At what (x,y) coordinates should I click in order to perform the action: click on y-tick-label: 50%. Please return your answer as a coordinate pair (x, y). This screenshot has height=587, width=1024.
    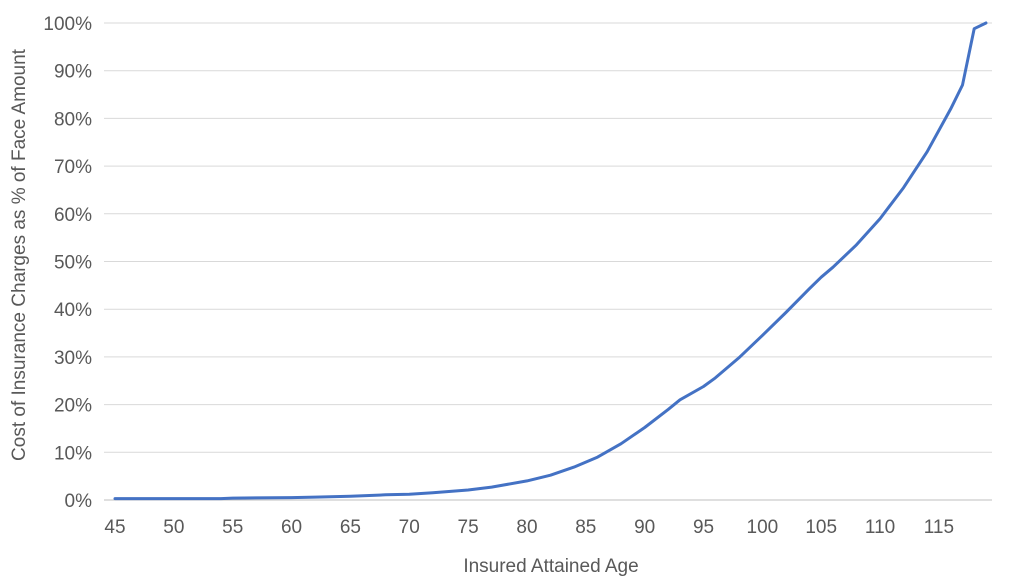
    Looking at the image, I should click on (73, 263).